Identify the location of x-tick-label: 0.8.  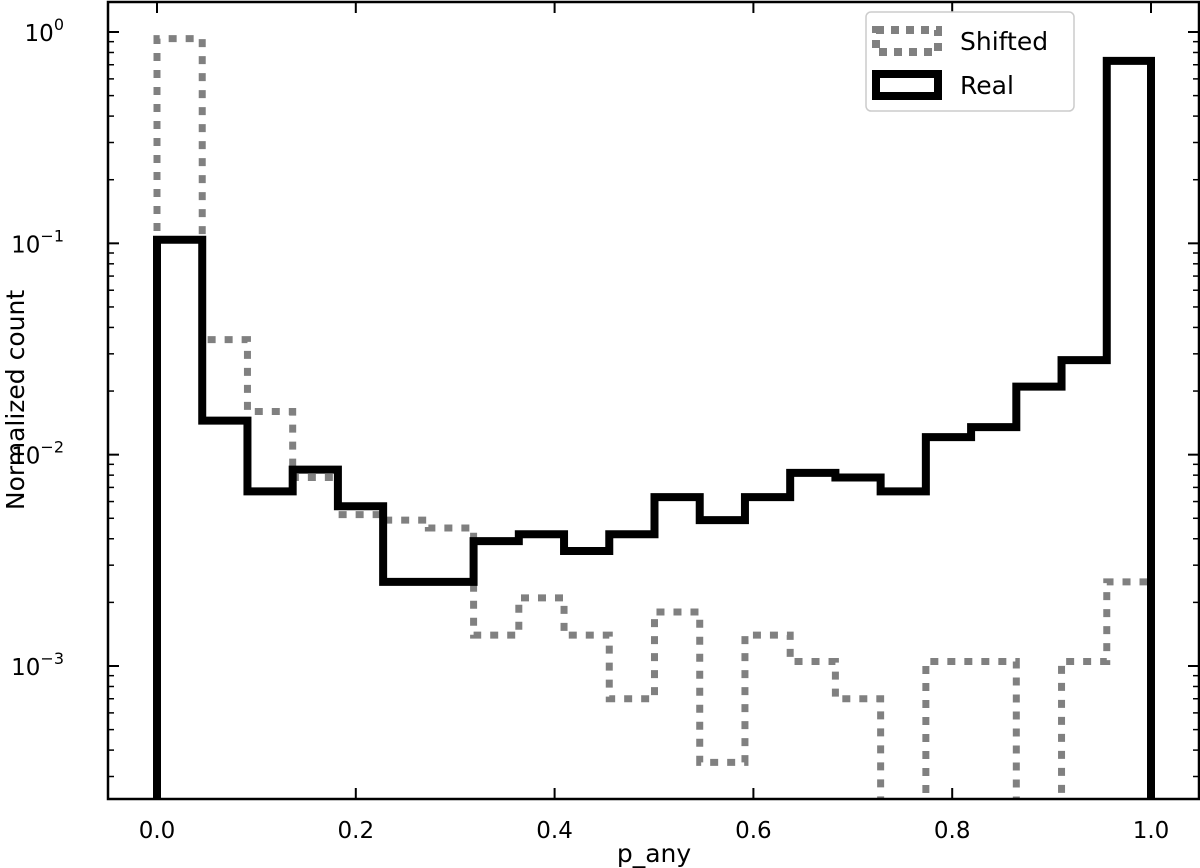
(952, 831).